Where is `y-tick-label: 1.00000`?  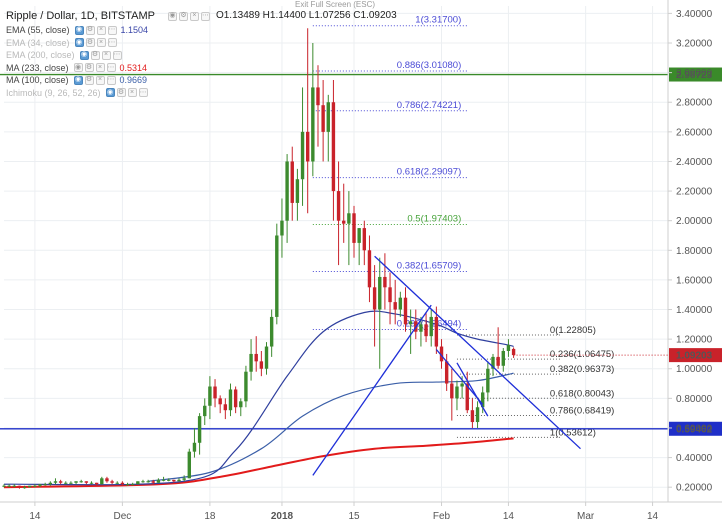
y-tick-label: 1.00000 is located at coordinates (694, 369).